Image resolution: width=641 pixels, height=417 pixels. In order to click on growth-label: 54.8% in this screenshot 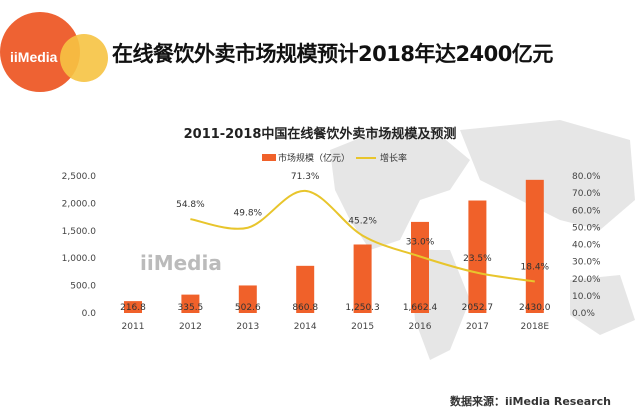, I will do `click(190, 205)`.